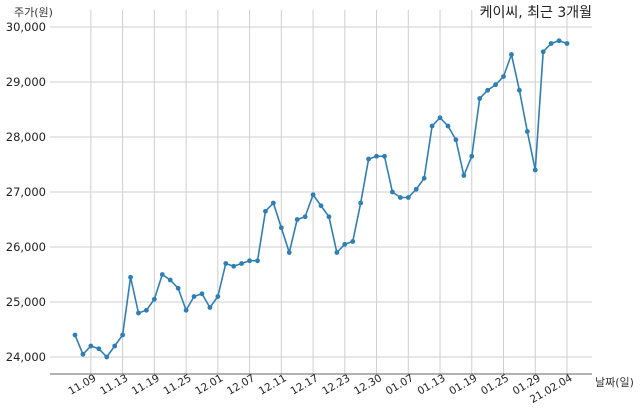 This screenshot has height=414, width=640. I want to click on y-tick-label: 30,000, so click(26, 27).